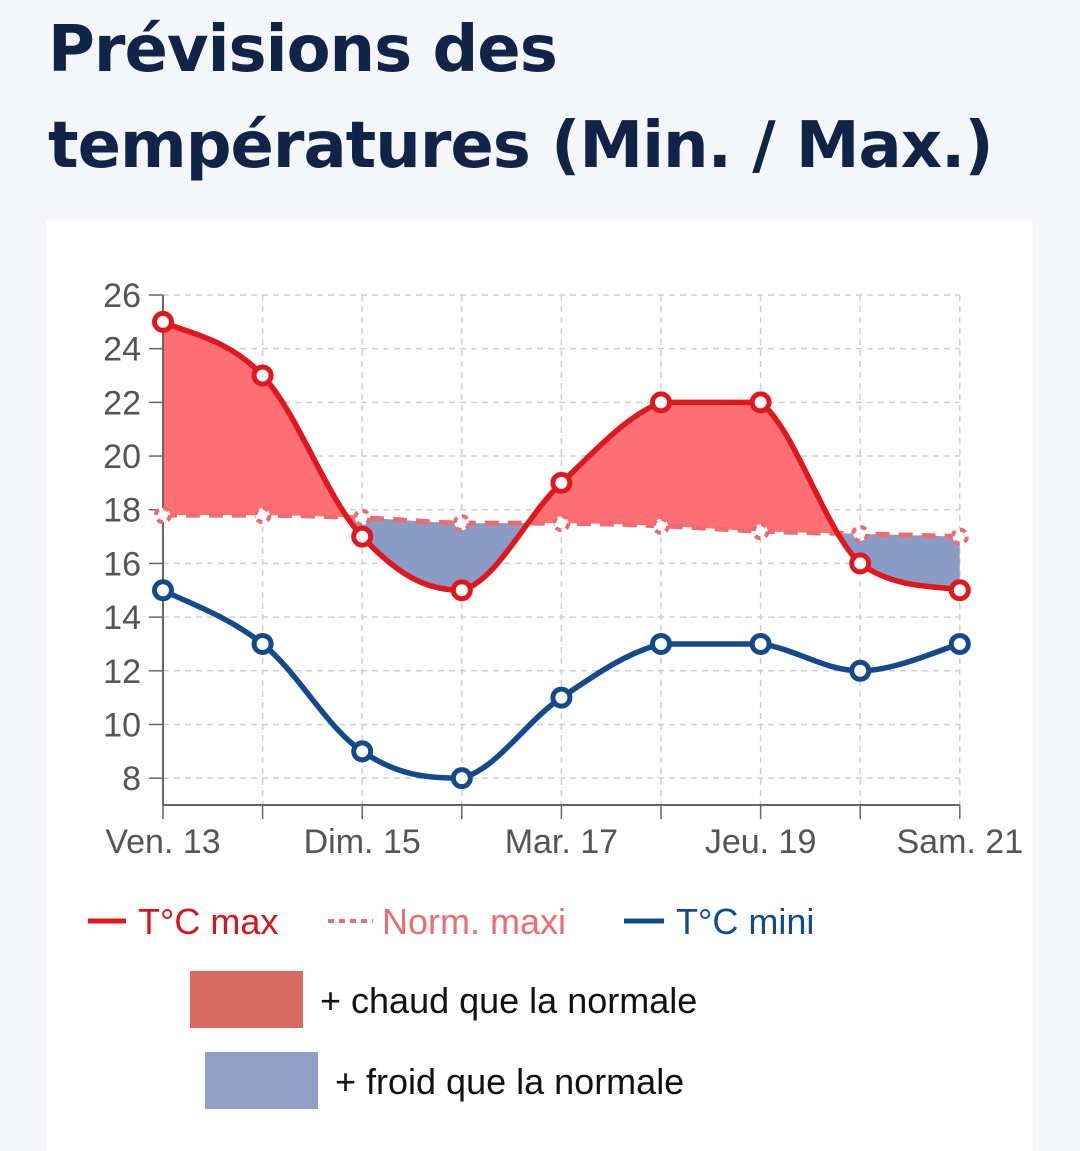 This screenshot has width=1080, height=1151. What do you see at coordinates (122, 350) in the screenshot?
I see `y-tick-label: 24` at bounding box center [122, 350].